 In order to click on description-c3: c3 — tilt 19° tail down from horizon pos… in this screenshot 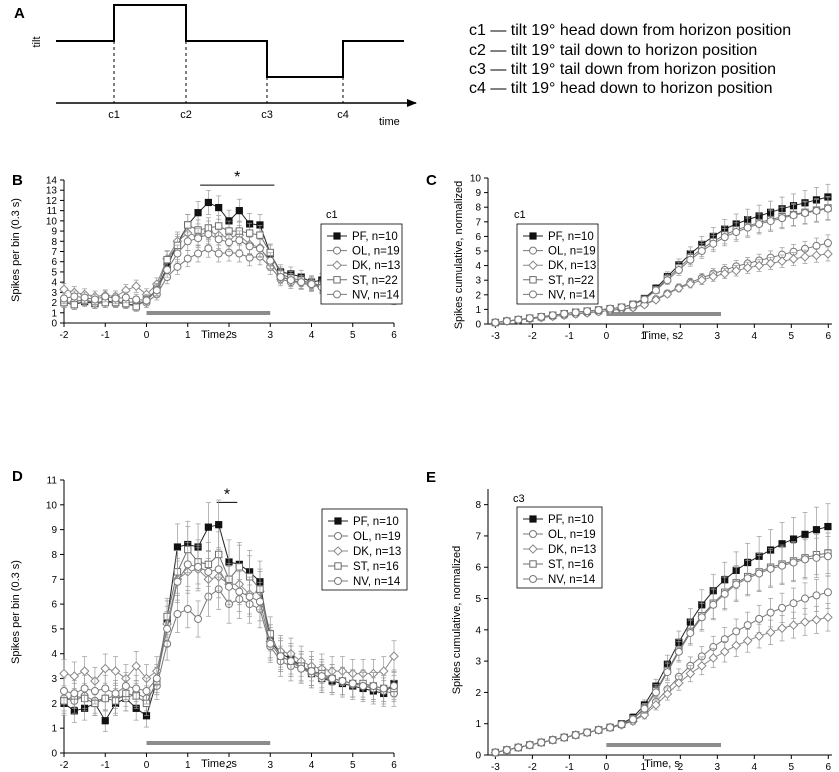, I will do `click(622, 69)`.